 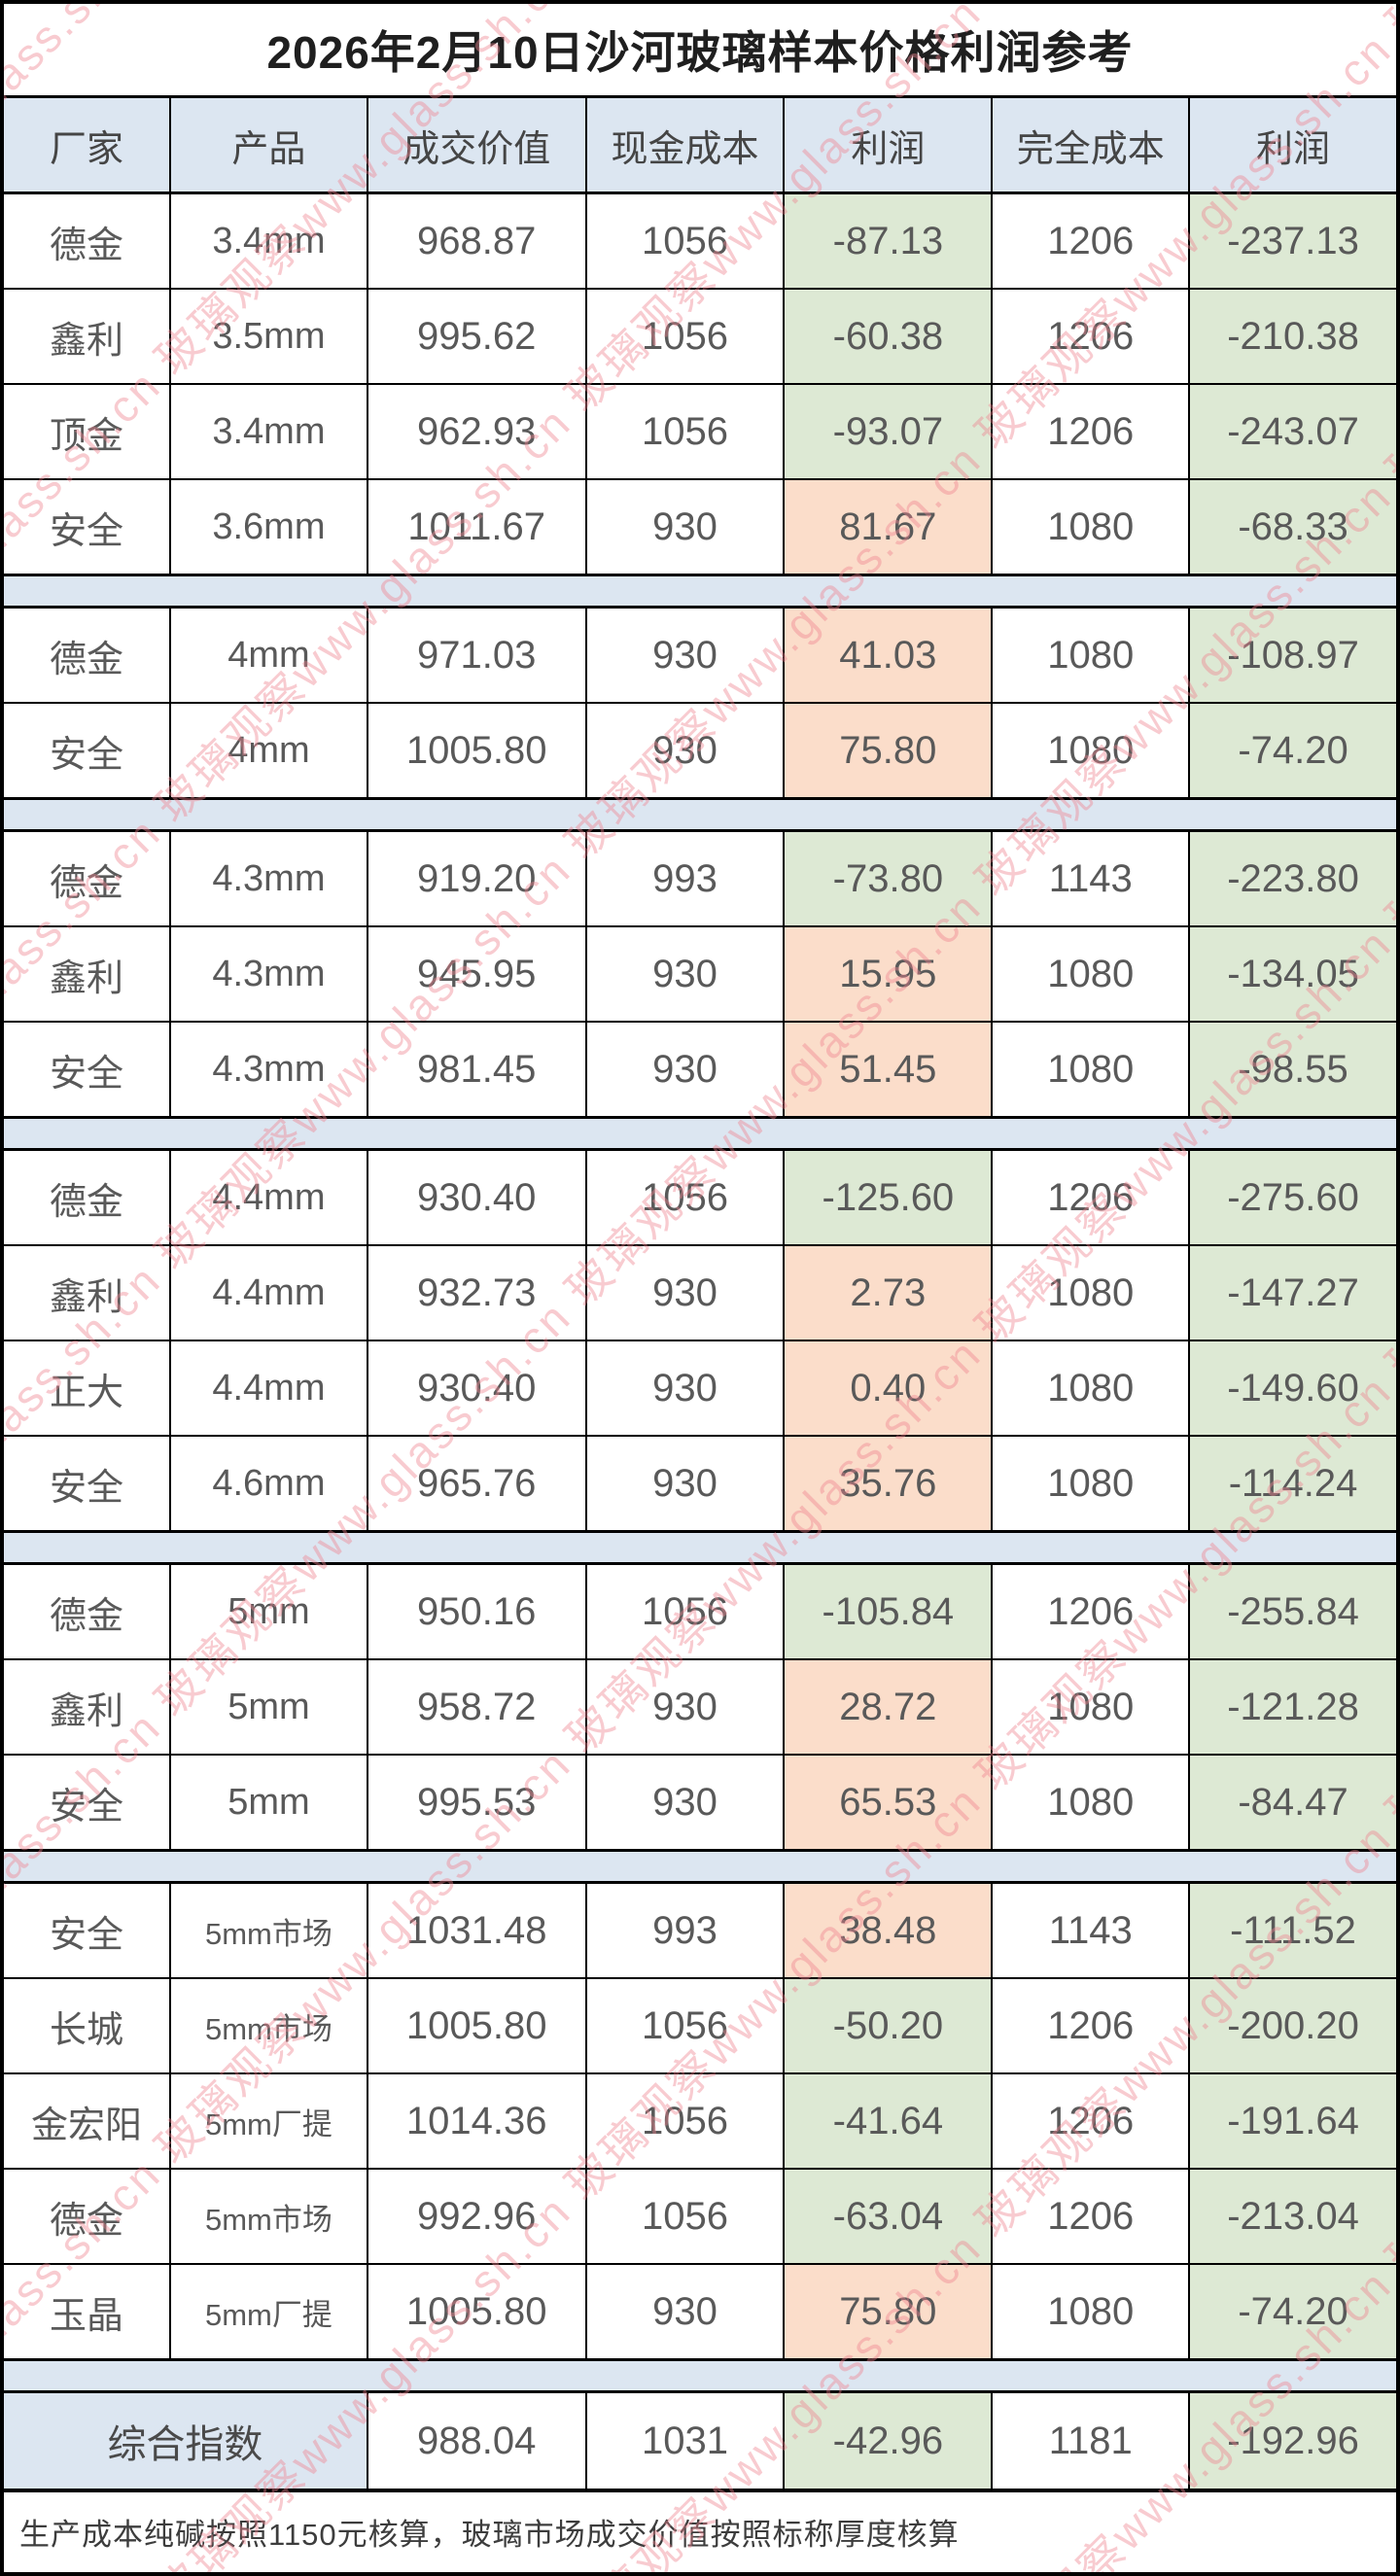 What do you see at coordinates (477, 1293) in the screenshot?
I see `price-cell: 932.73` at bounding box center [477, 1293].